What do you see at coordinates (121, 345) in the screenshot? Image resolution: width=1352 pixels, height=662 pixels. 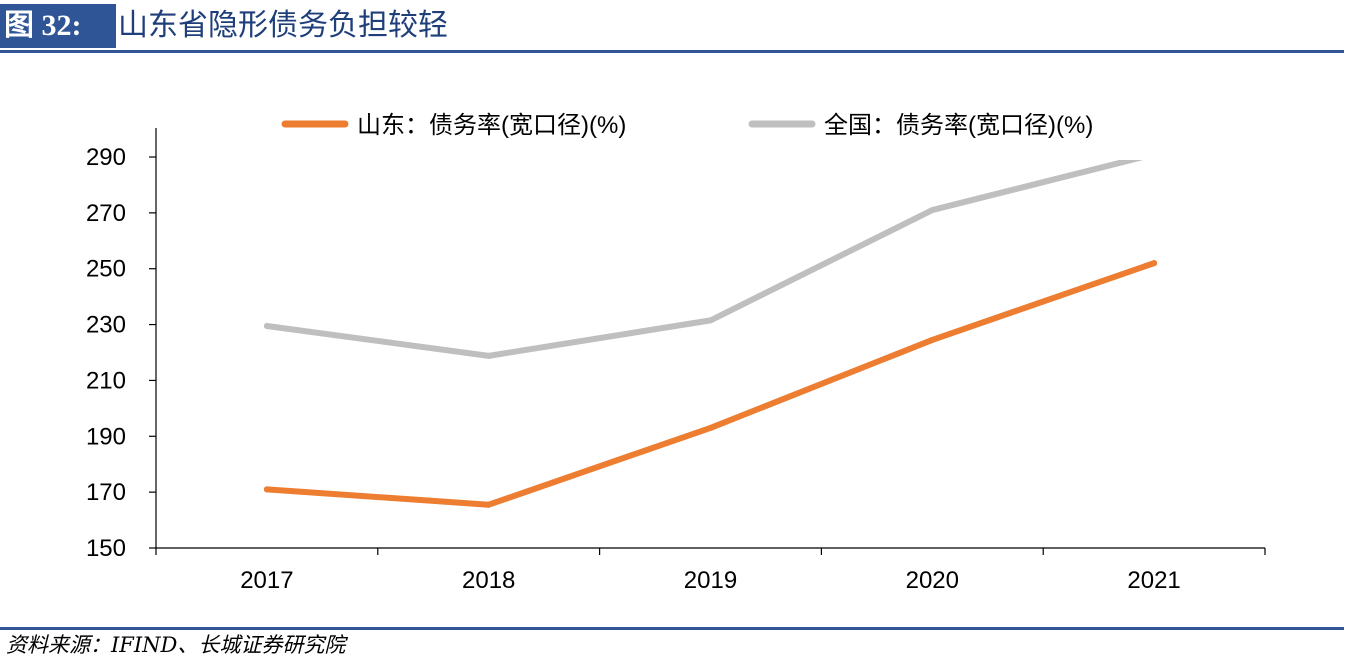 I see `y-axis: 290 270 250 230 210 190 170 150` at bounding box center [121, 345].